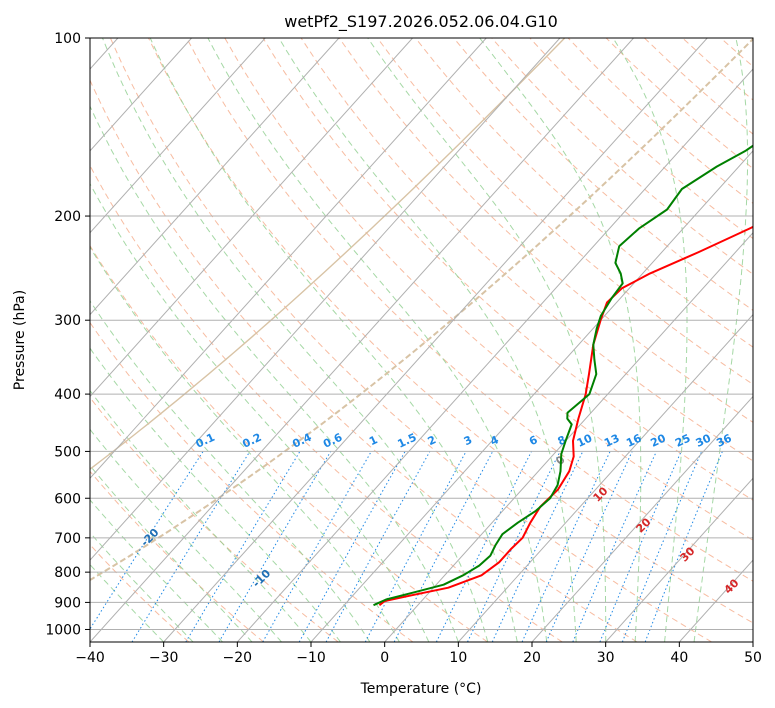 The height and width of the screenshot is (708, 775). What do you see at coordinates (421, 689) in the screenshot?
I see `x-axis-title: Temperature (°C)` at bounding box center [421, 689].